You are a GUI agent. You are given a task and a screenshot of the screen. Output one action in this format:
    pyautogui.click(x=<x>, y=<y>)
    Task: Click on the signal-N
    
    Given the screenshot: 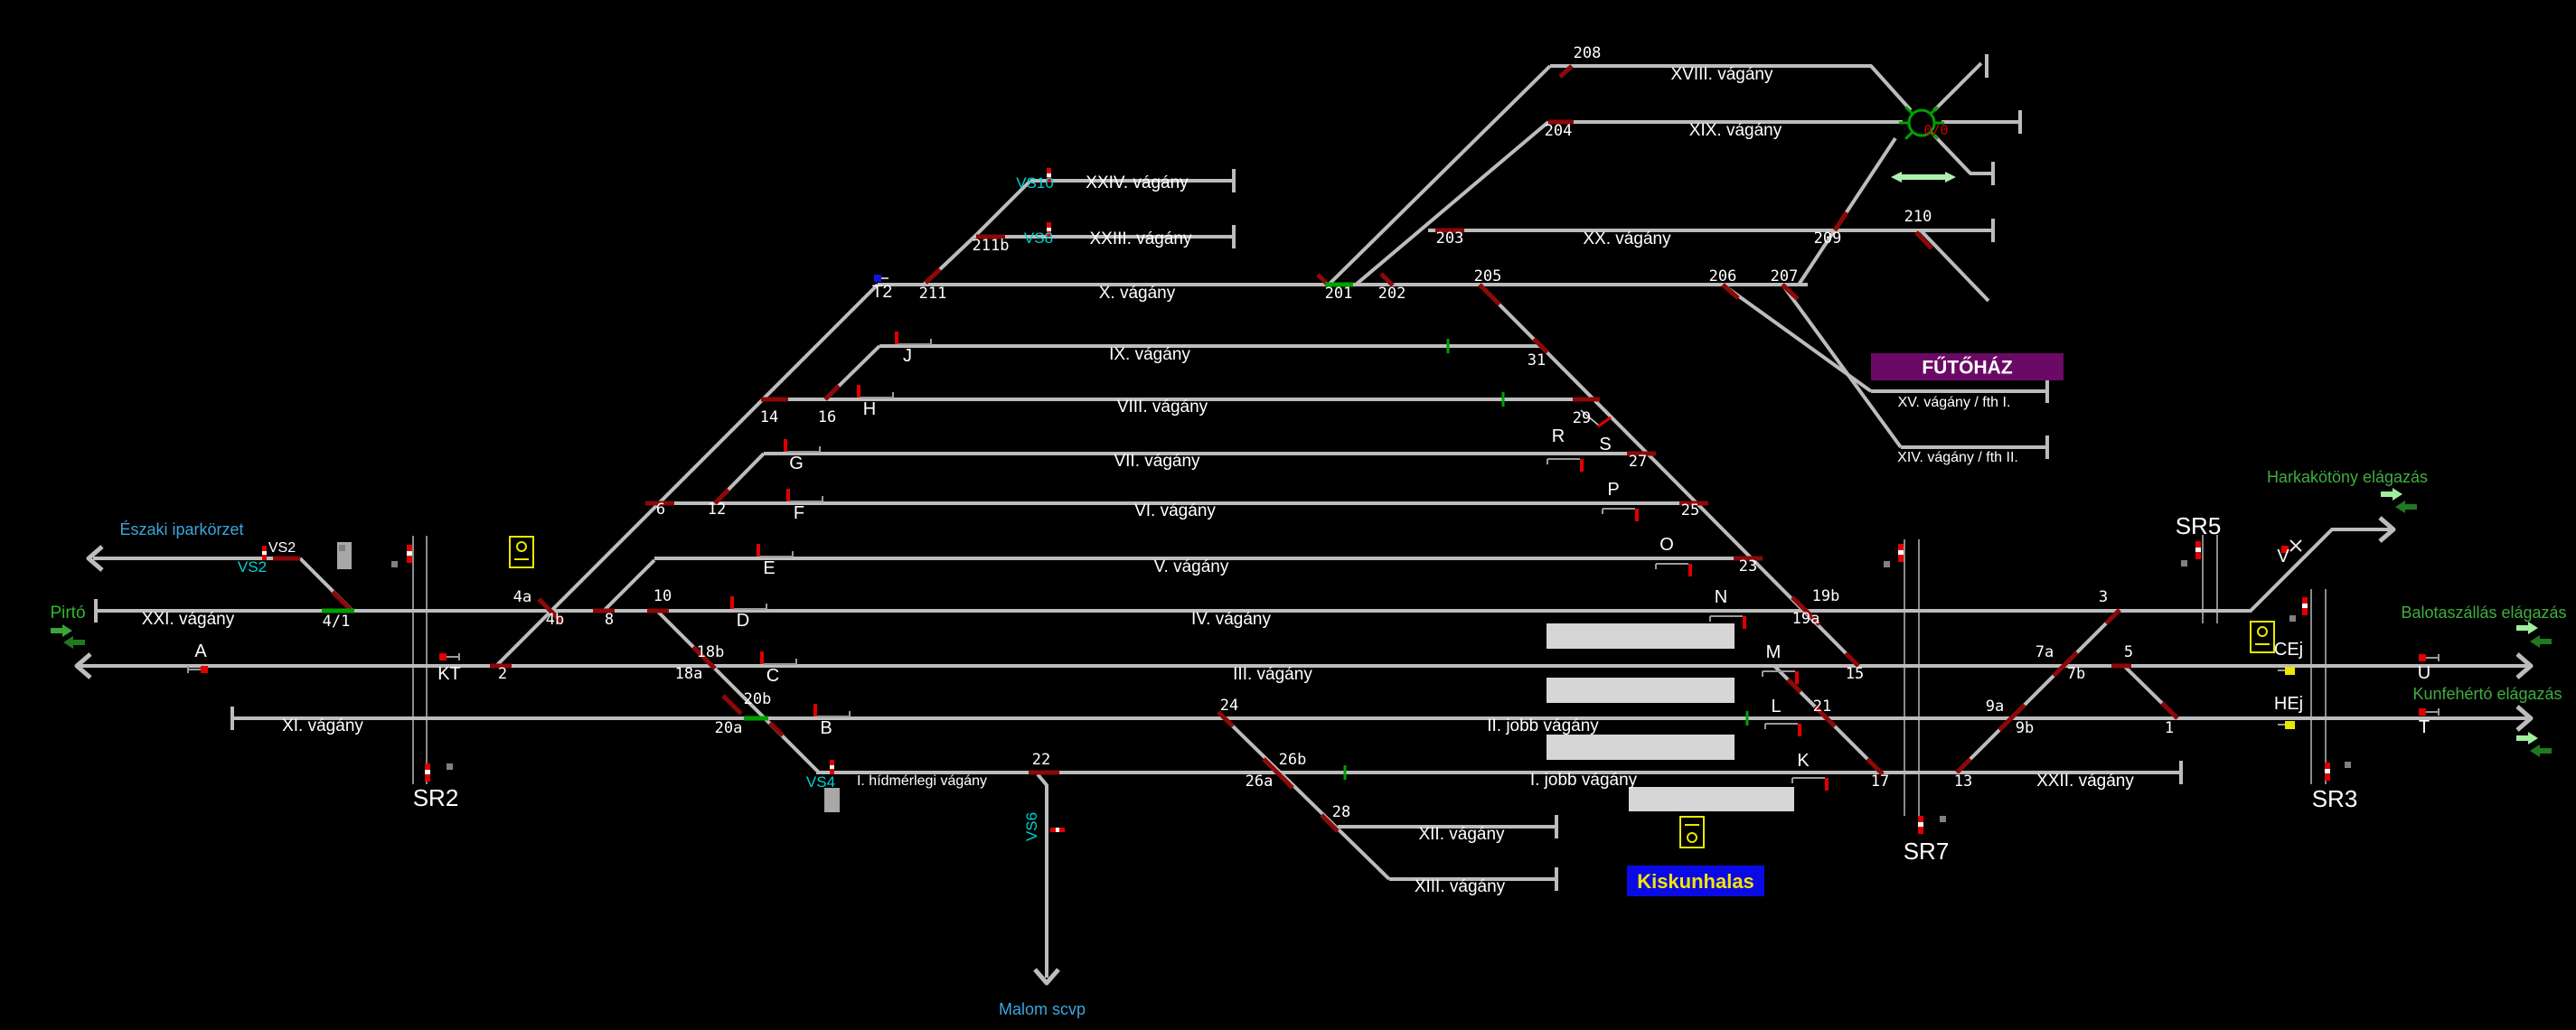 What is the action you would take?
    pyautogui.click(x=1744, y=622)
    